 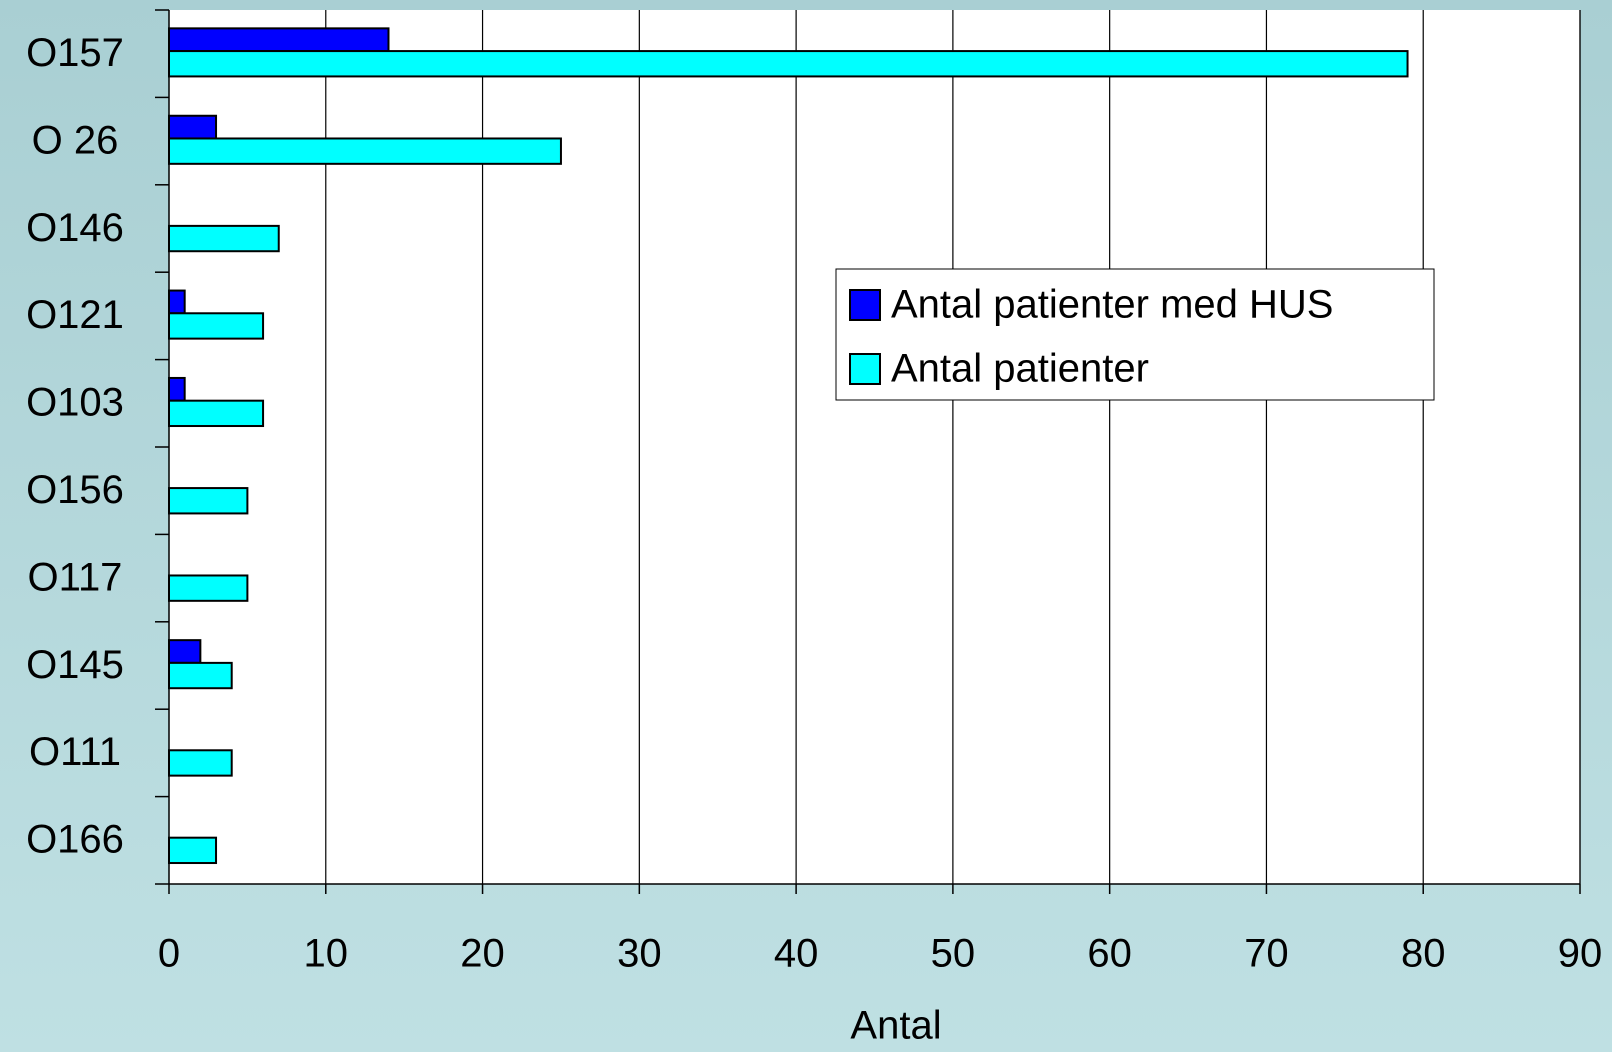 I want to click on x-tick-label: 40, so click(x=796, y=954).